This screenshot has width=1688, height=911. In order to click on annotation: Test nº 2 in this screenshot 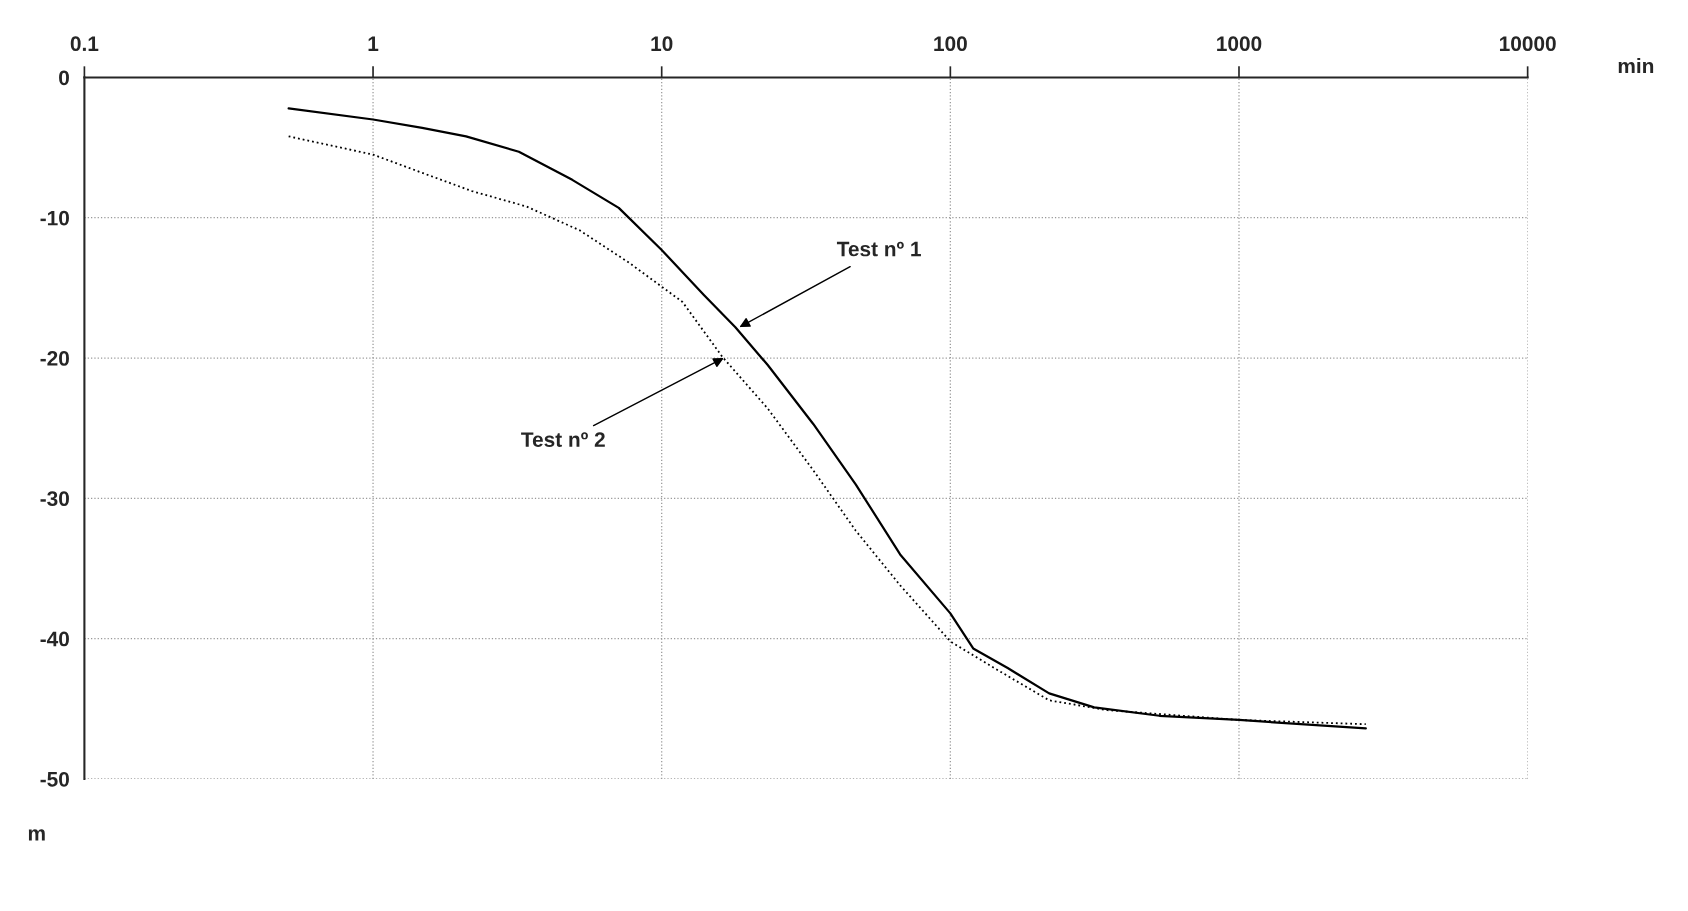, I will do `click(563, 439)`.